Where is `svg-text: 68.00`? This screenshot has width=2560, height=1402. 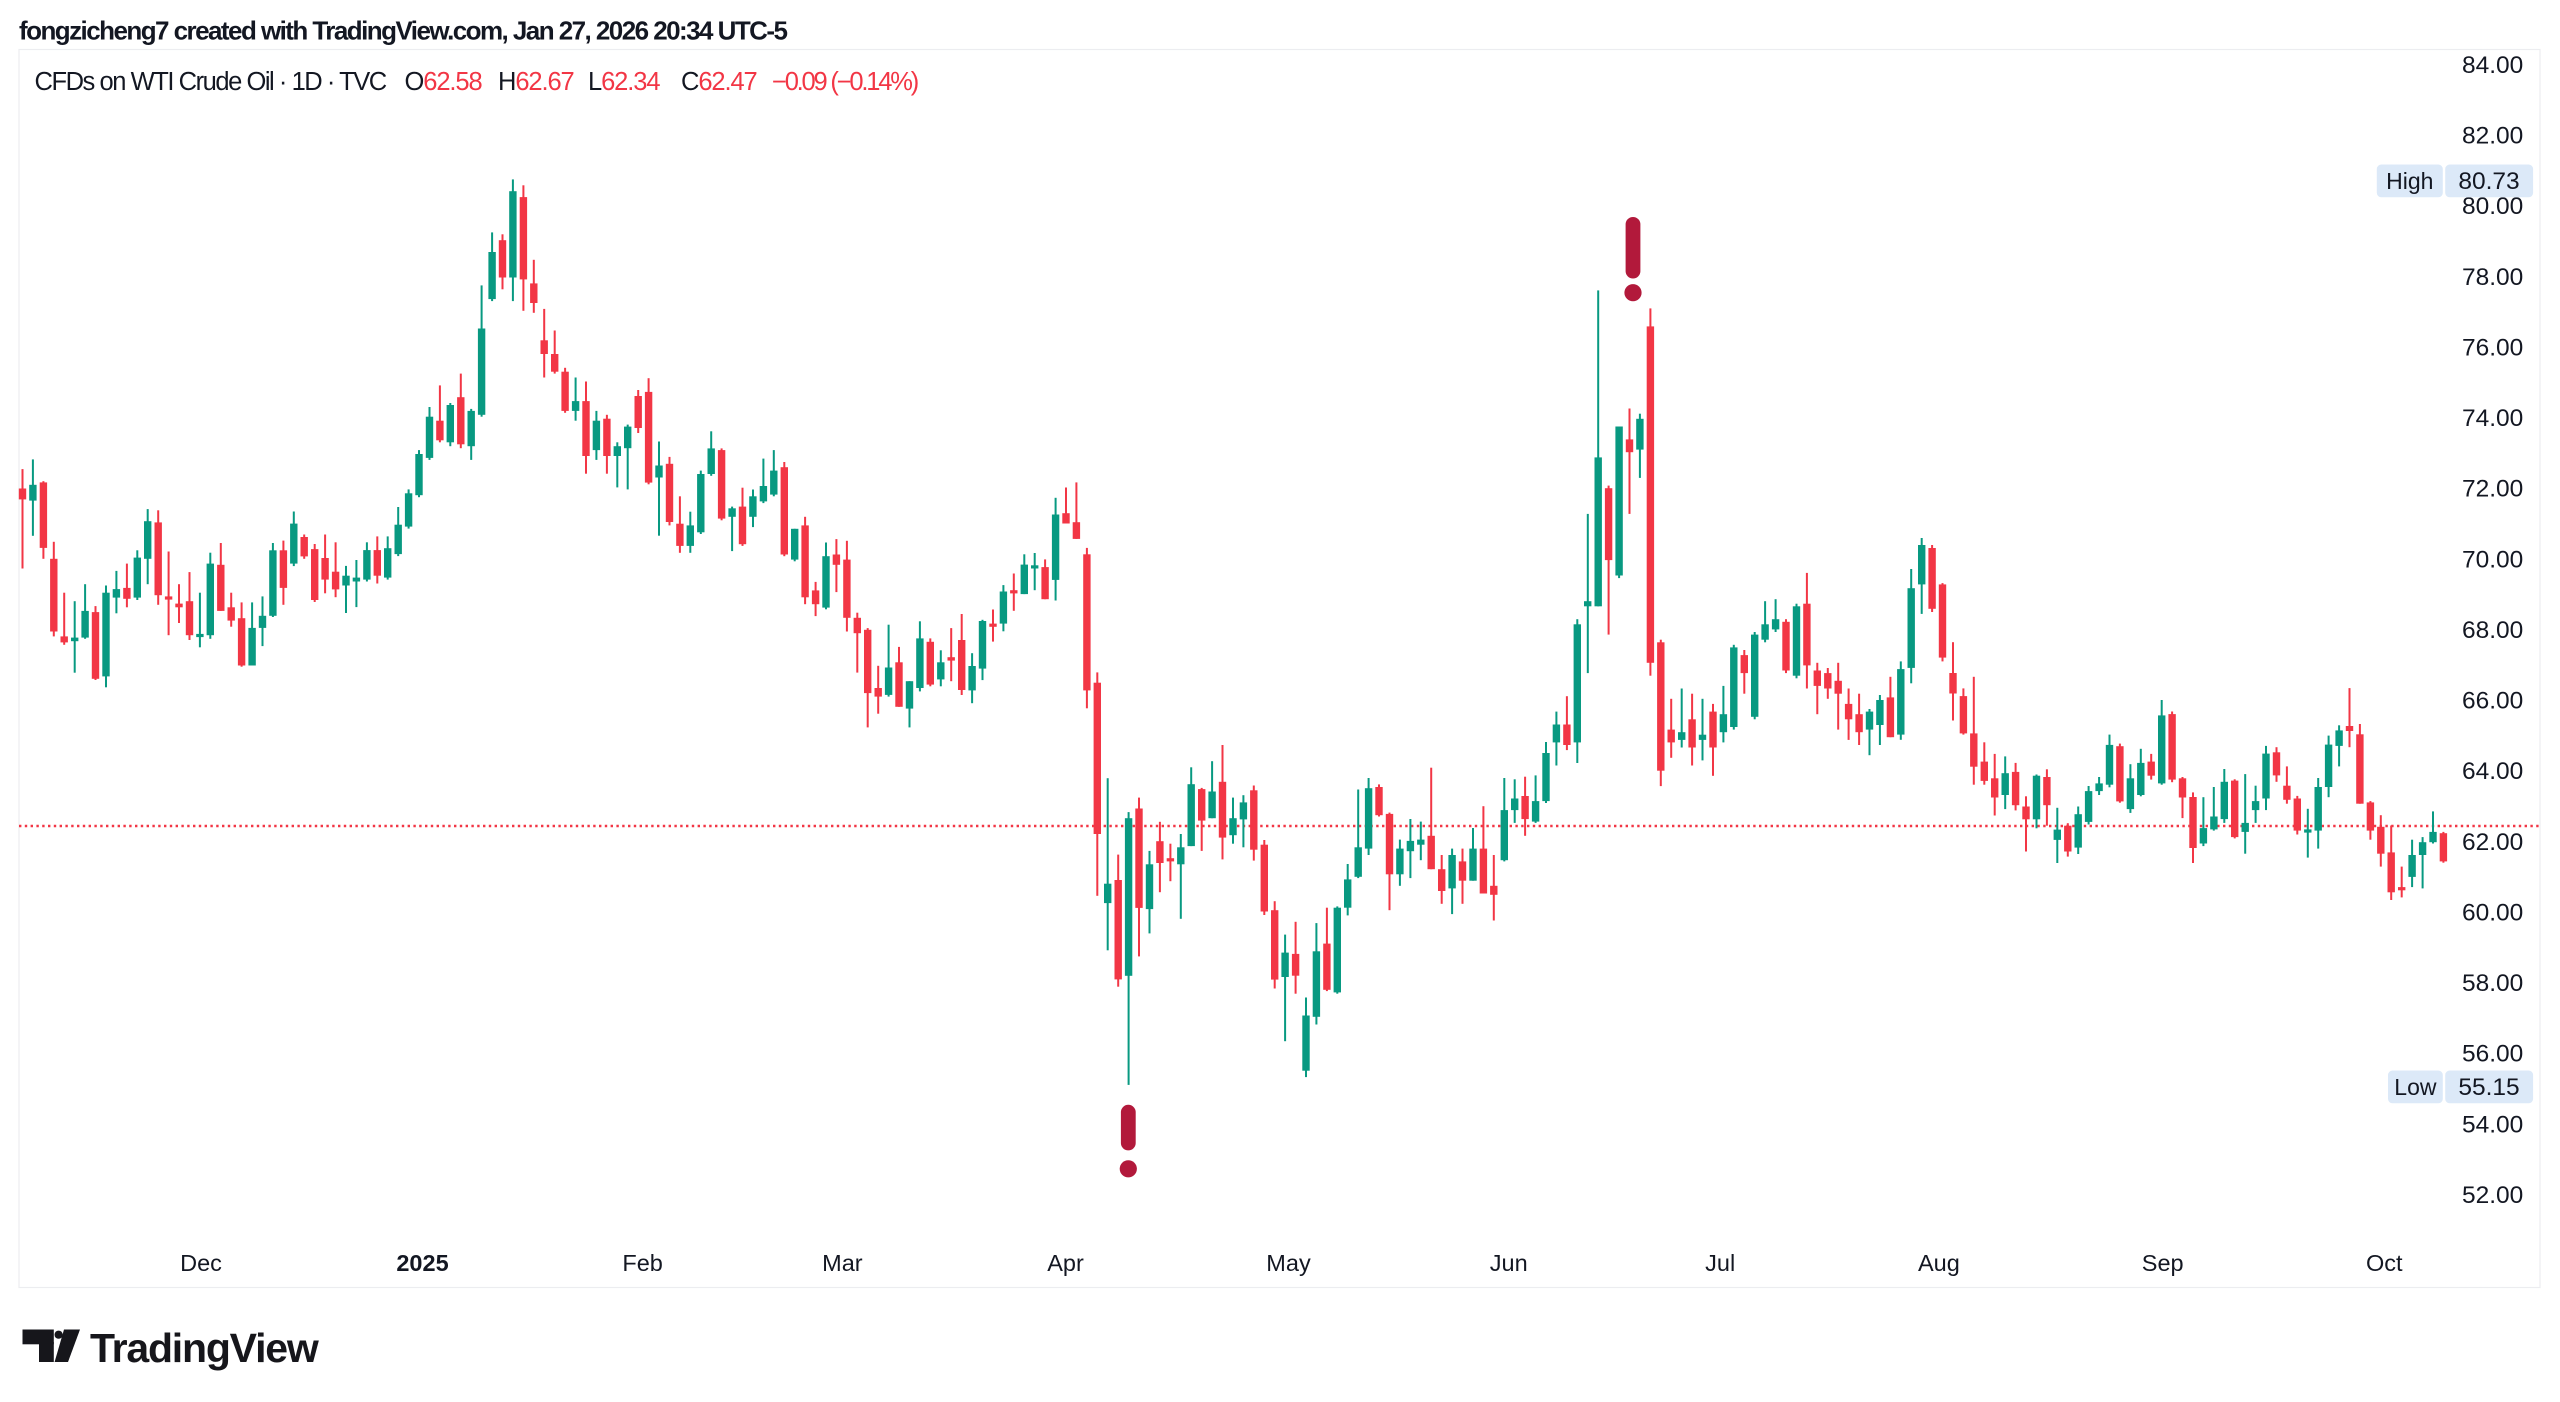 svg-text: 68.00 is located at coordinates (2492, 630).